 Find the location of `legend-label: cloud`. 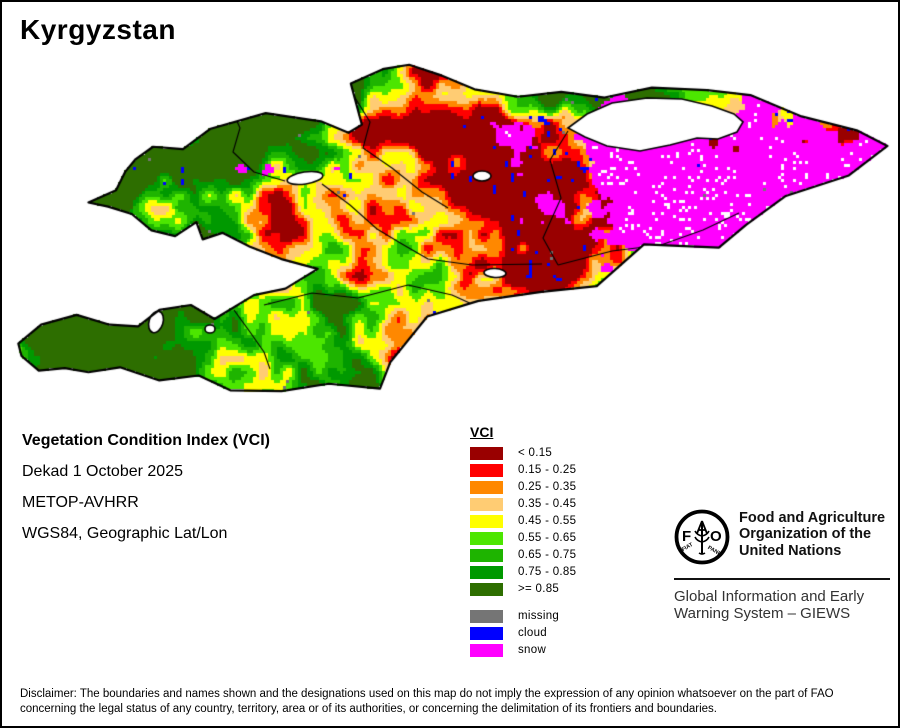

legend-label: cloud is located at coordinates (532, 633).